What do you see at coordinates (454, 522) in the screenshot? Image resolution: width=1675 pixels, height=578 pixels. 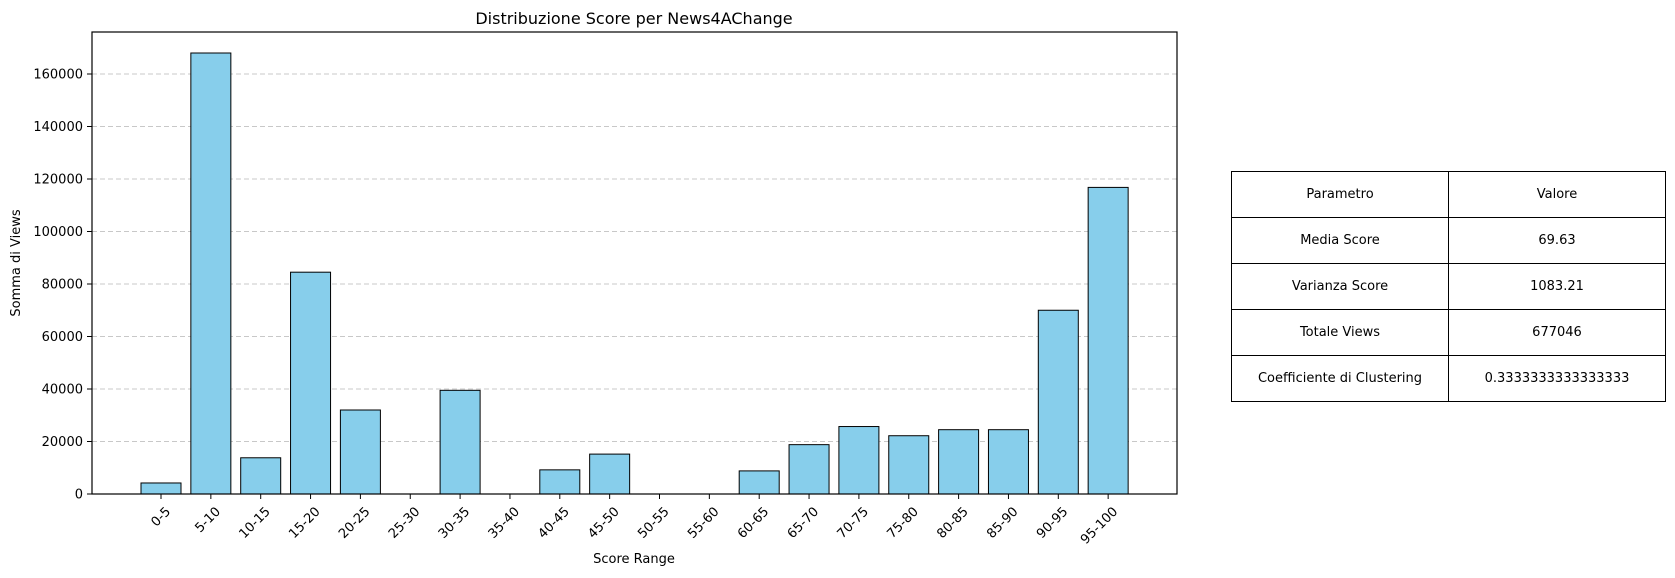 I see `x-tick-label: 30-35` at bounding box center [454, 522].